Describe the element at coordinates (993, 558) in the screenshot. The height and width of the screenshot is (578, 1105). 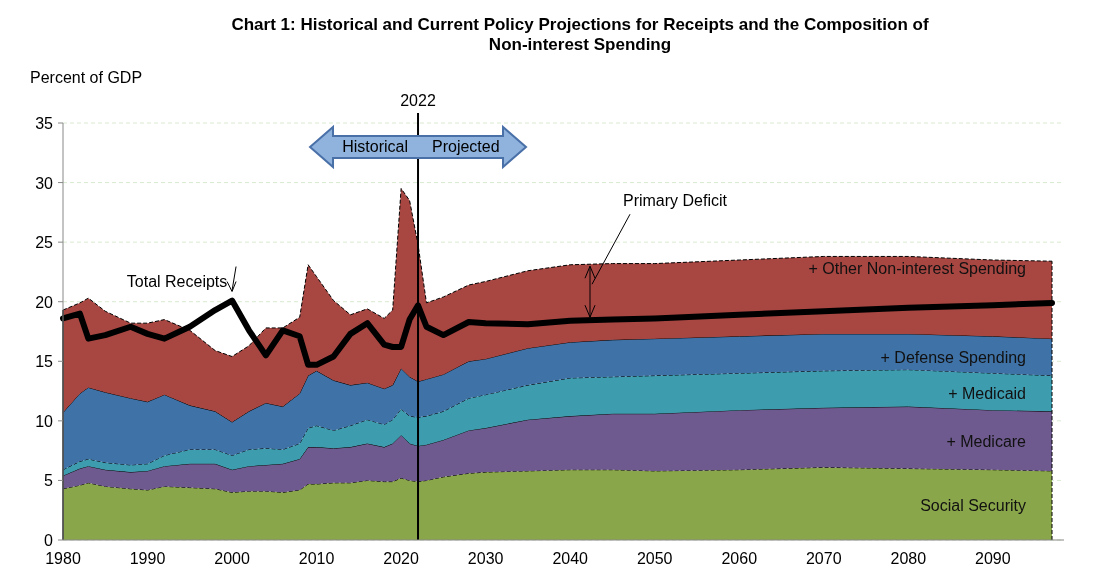
I see `x-tick-label: 2090` at that location.